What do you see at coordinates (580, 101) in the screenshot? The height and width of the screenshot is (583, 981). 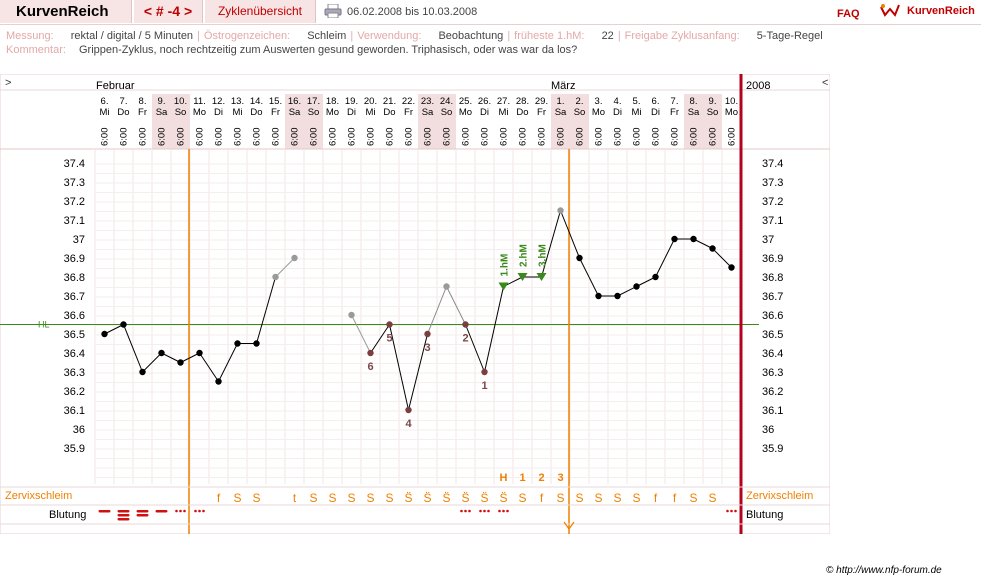 I see `day-date: 2.` at bounding box center [580, 101].